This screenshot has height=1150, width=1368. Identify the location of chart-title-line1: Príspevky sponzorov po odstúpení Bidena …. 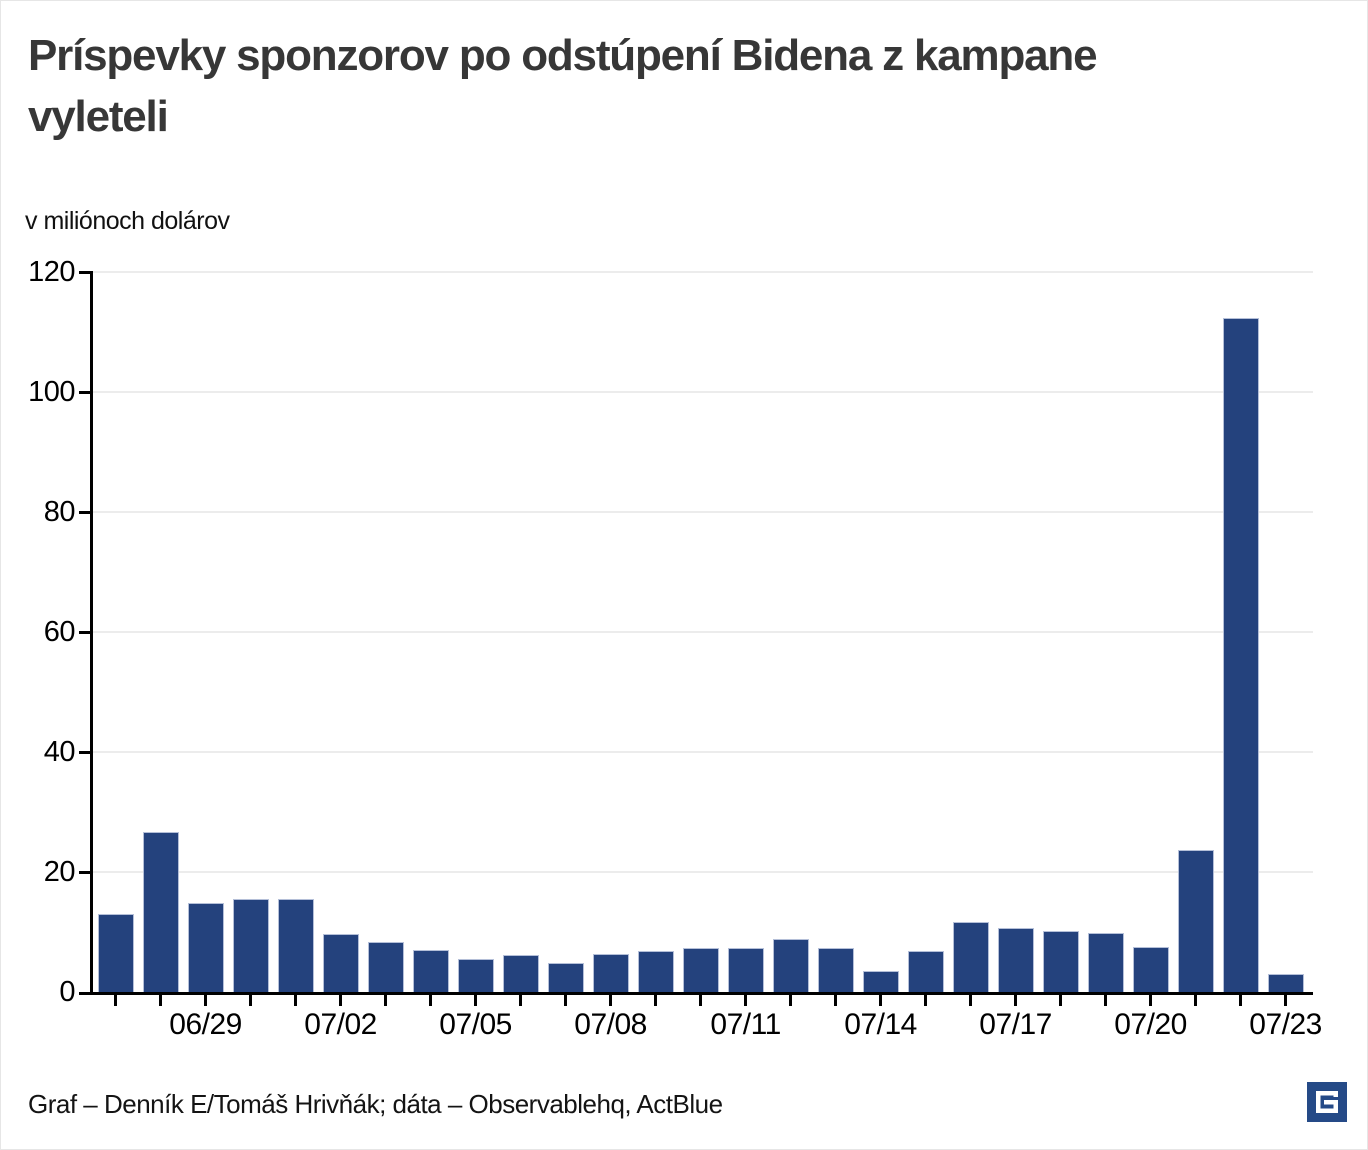
(563, 55).